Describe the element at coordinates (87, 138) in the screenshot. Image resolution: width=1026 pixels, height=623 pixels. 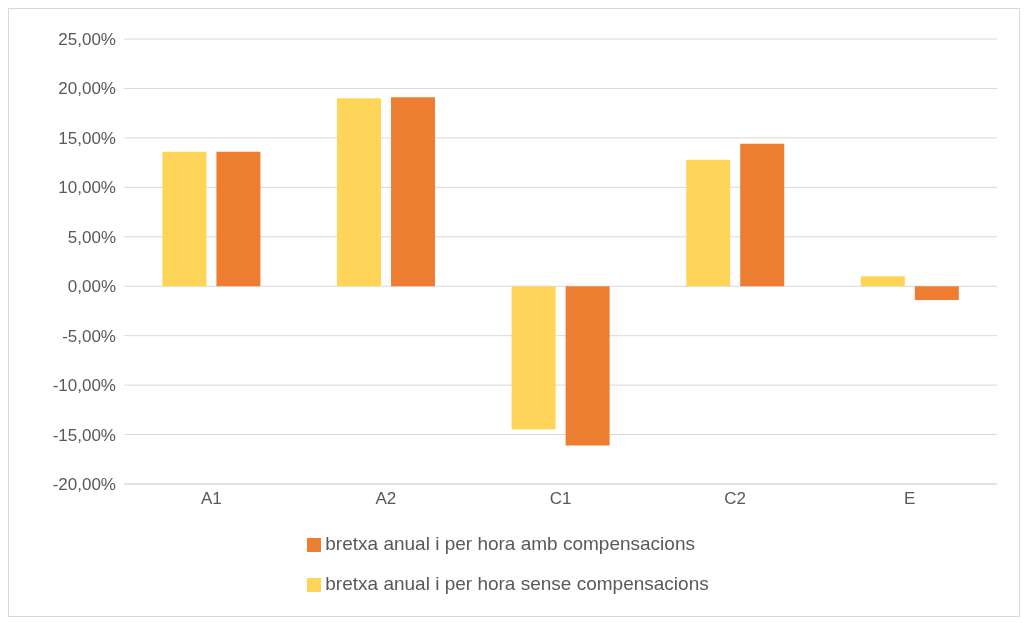
I see `y-tick-label: 15,00%` at that location.